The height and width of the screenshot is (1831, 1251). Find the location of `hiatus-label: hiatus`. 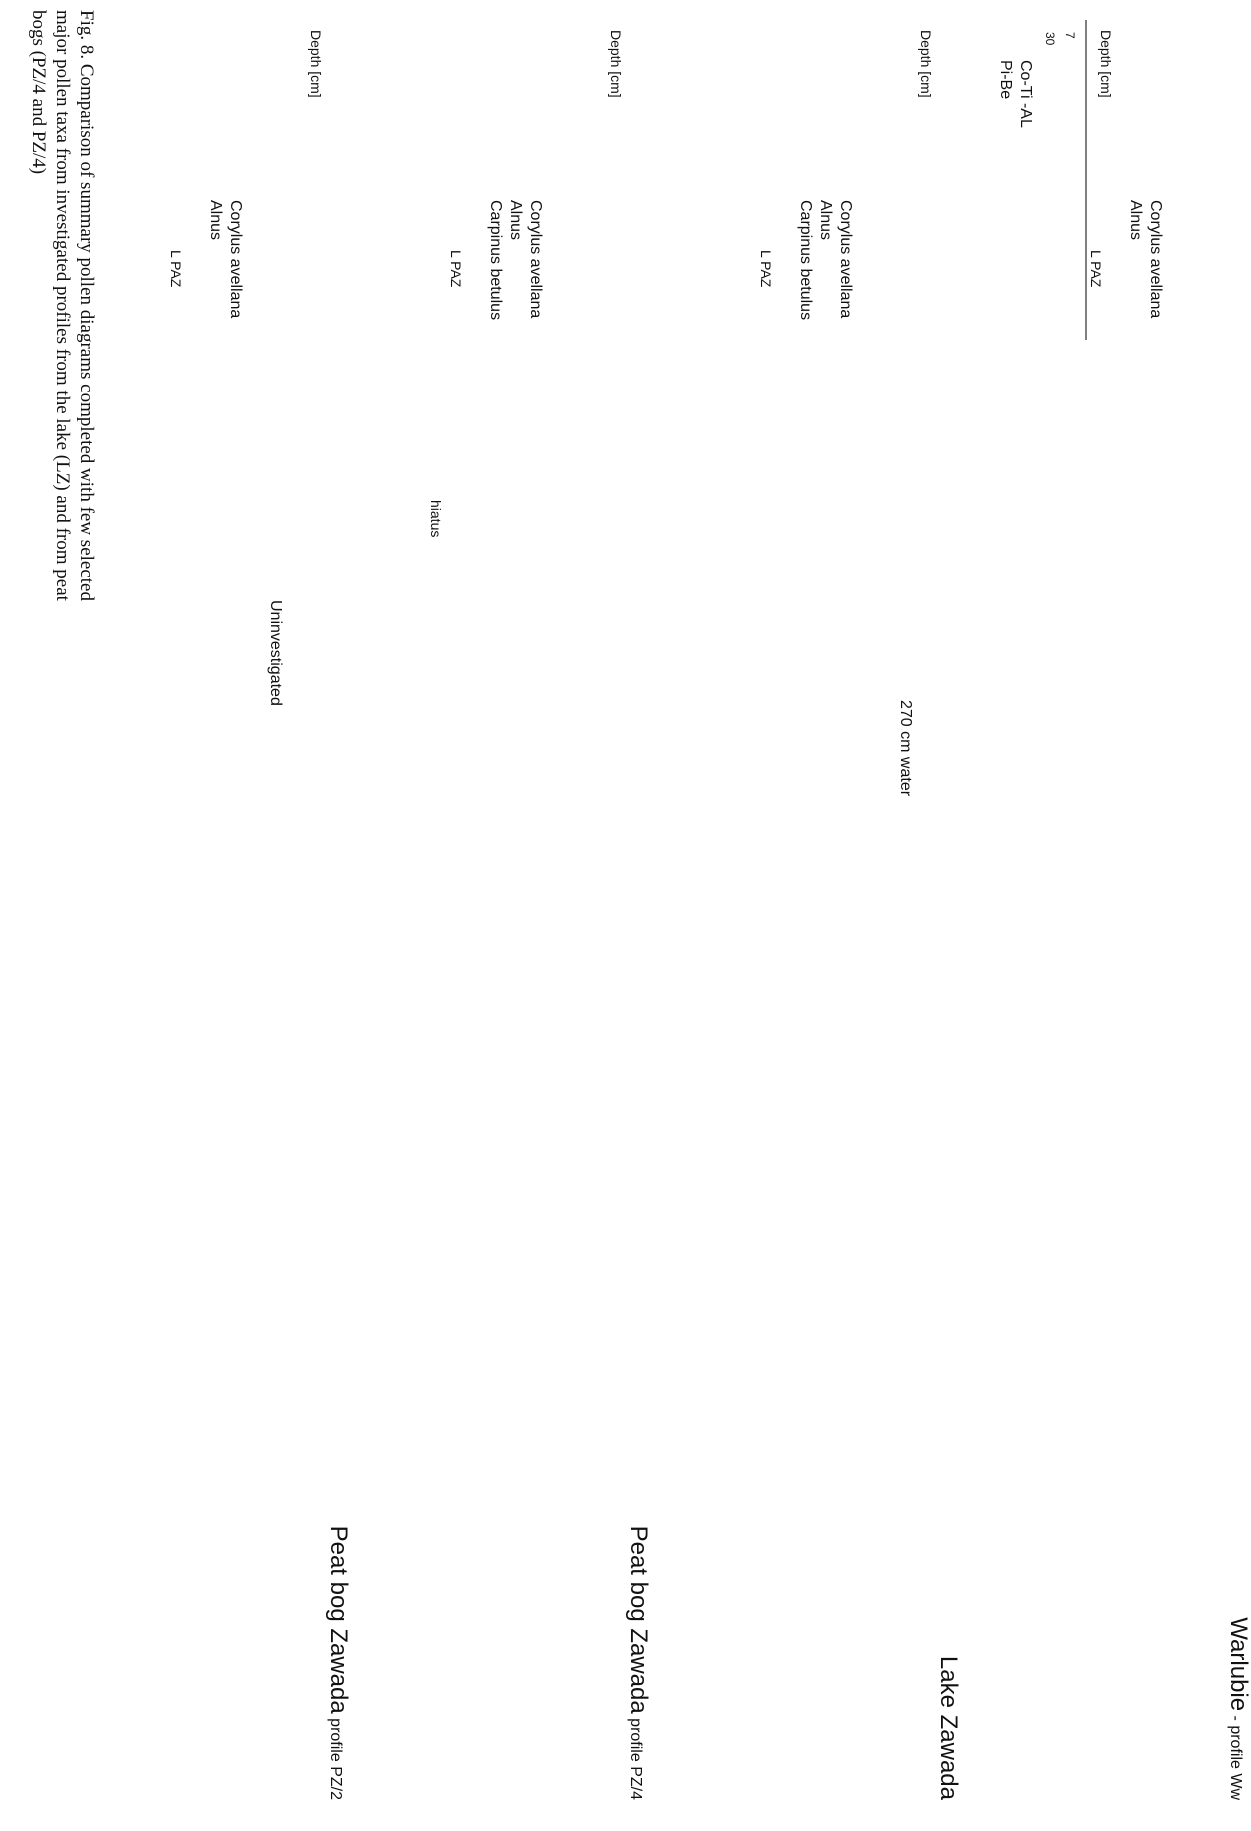

hiatus-label: hiatus is located at coordinates (436, 518).